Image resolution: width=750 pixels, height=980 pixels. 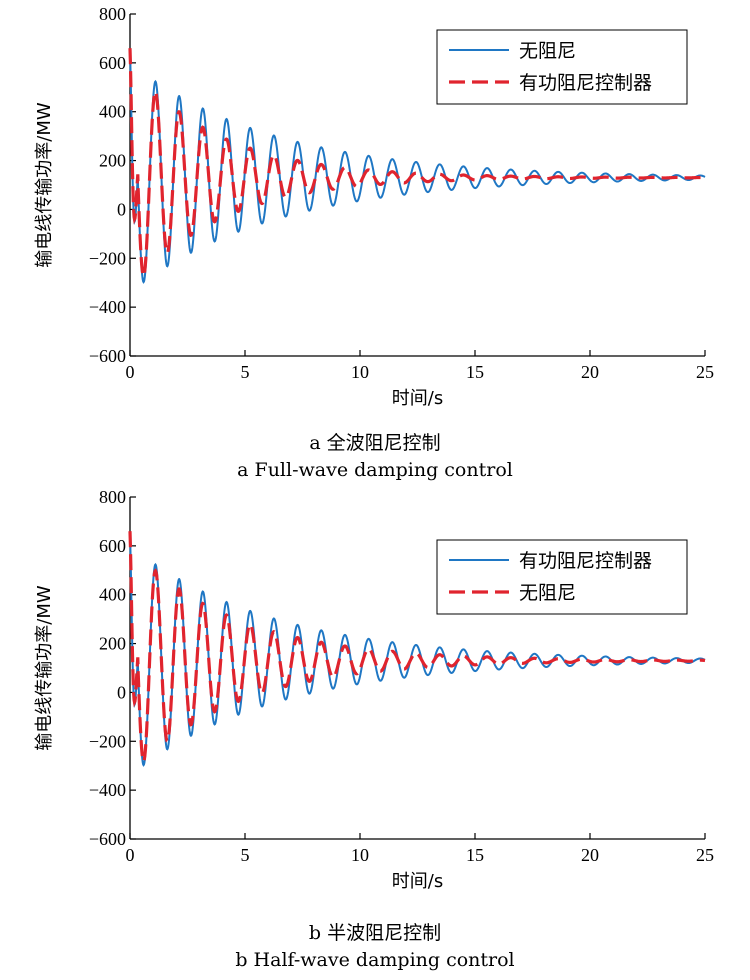 What do you see at coordinates (375, 470) in the screenshot?
I see `caption-a-en: a Full-wave damping control` at bounding box center [375, 470].